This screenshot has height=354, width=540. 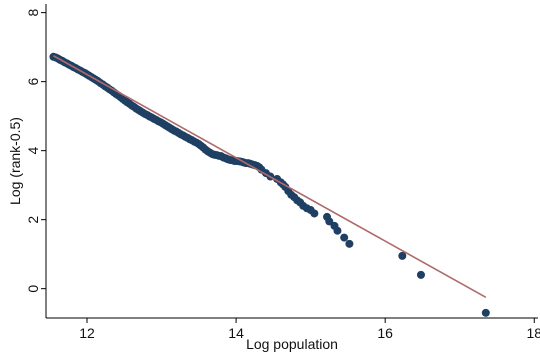 What do you see at coordinates (533, 333) in the screenshot?
I see `x-tick-label: 18` at bounding box center [533, 333].